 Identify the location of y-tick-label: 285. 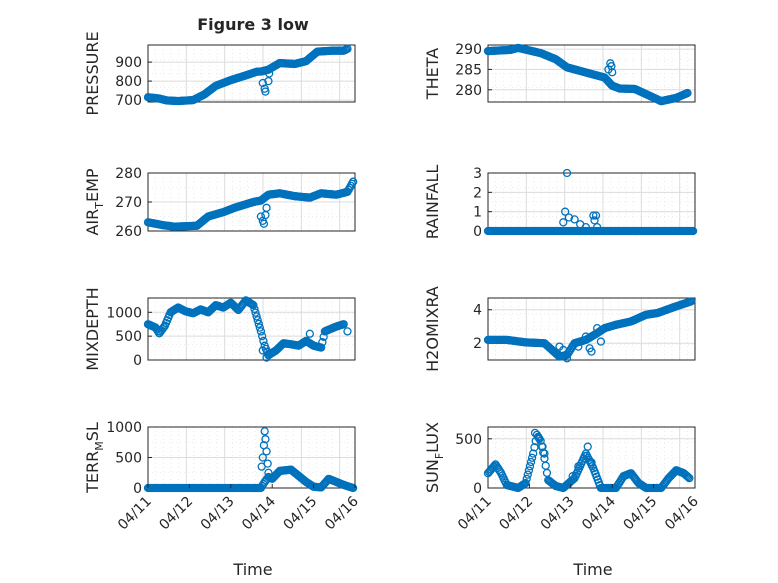
(468, 70).